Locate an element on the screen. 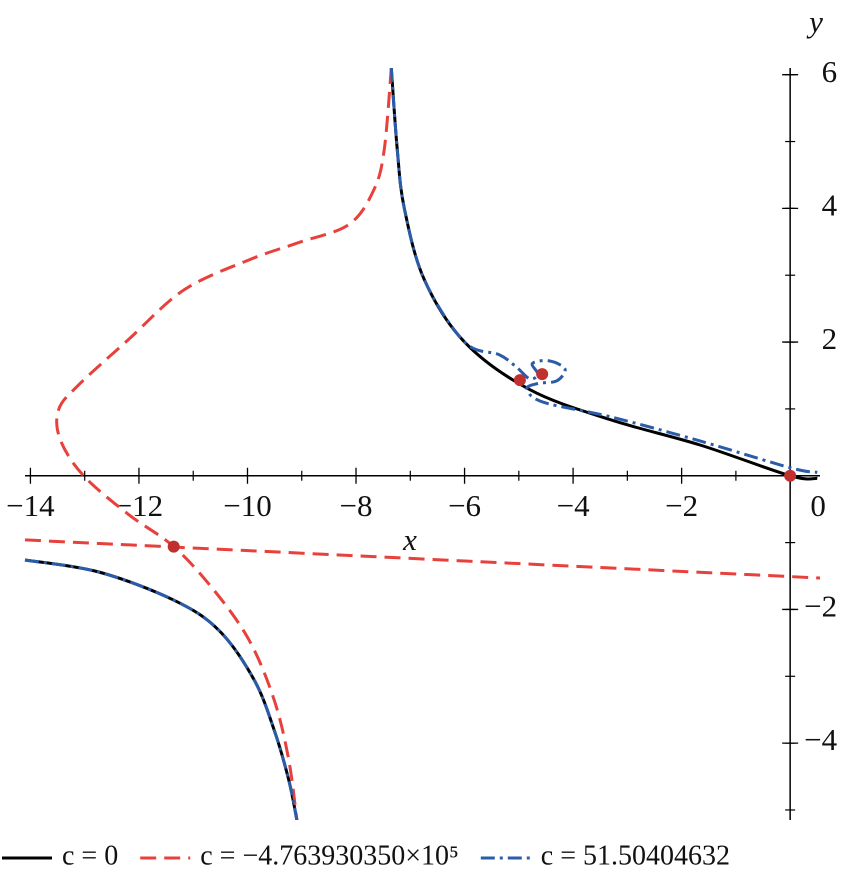 Image resolution: width=849 pixels, height=879 pixels. x-axis-label: x is located at coordinates (409, 539).